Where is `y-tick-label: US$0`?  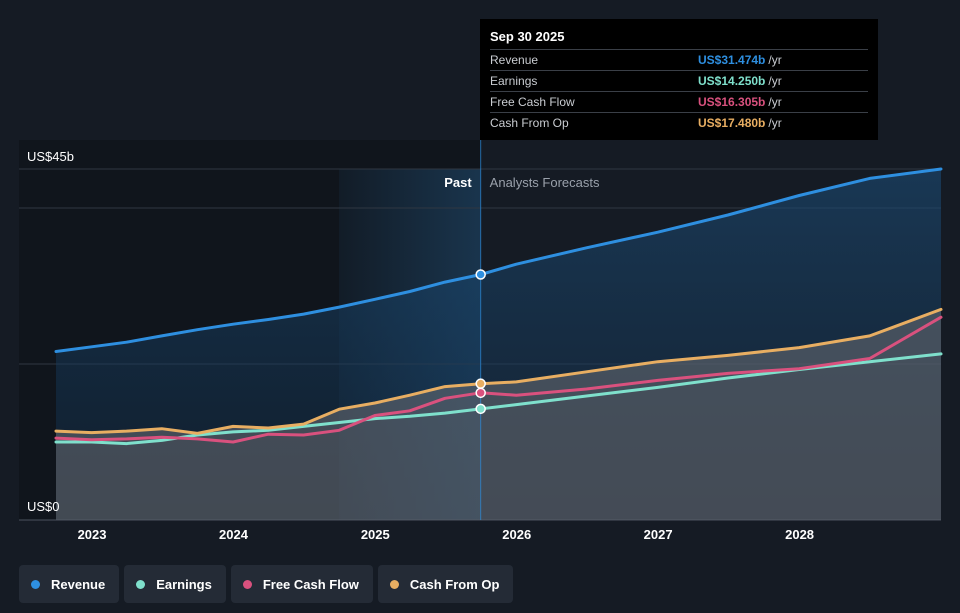 y-tick-label: US$0 is located at coordinates (43, 506).